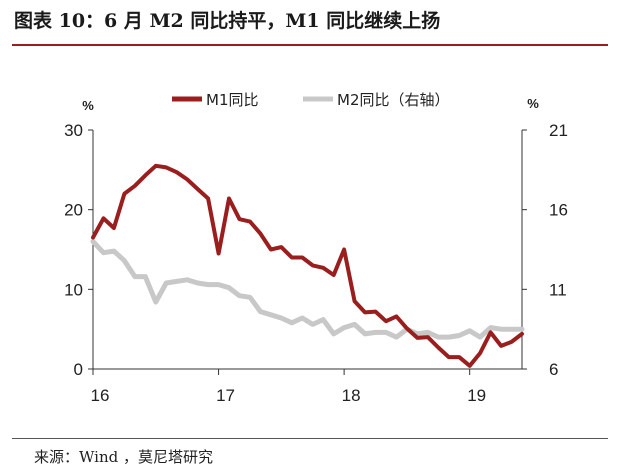  I want to click on title-divider, so click(310, 45).